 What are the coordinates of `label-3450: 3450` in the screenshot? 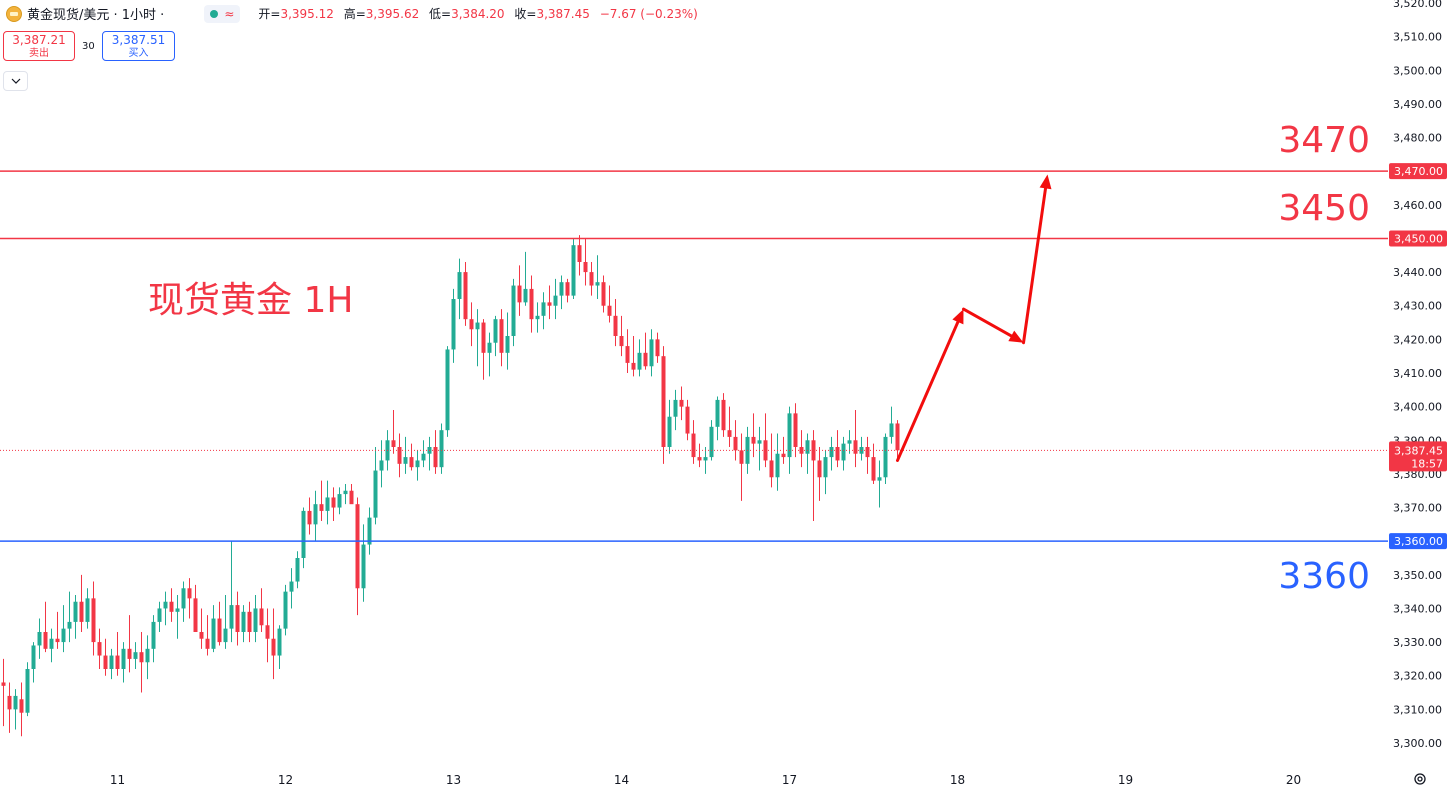 It's located at (1324, 208).